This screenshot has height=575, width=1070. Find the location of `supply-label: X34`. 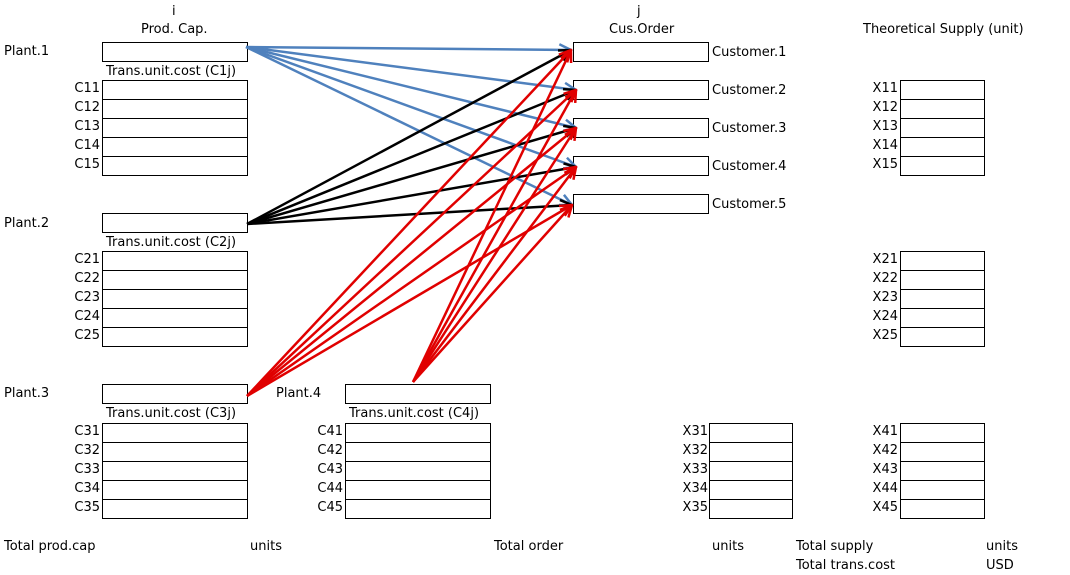

supply-label: X34 is located at coordinates (695, 488).